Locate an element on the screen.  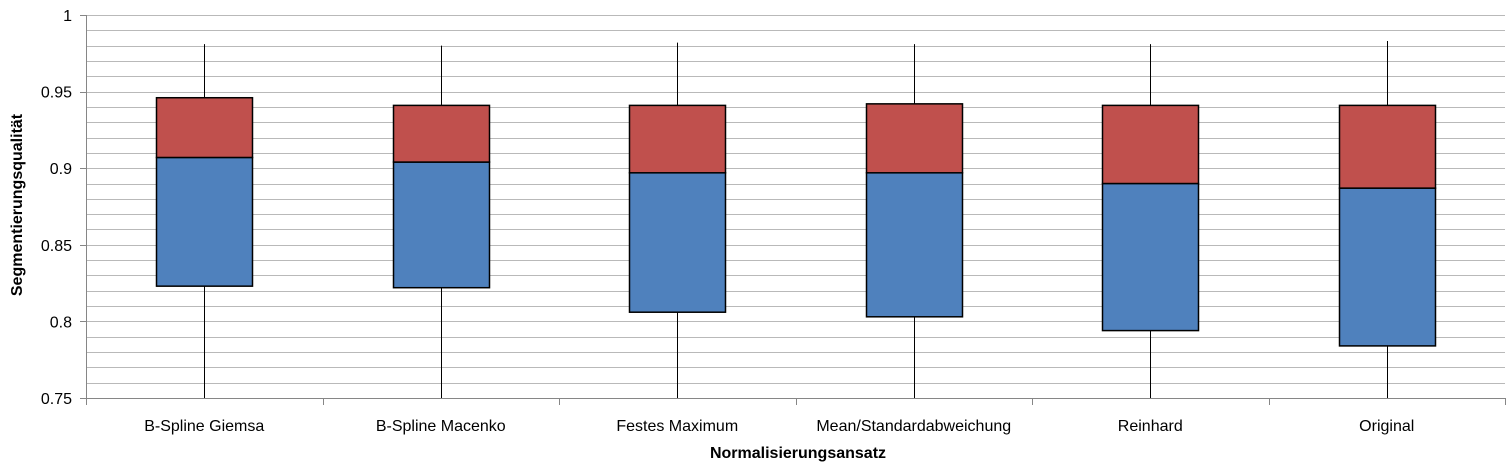
y-tick-label: 0.9 is located at coordinates (61, 169).